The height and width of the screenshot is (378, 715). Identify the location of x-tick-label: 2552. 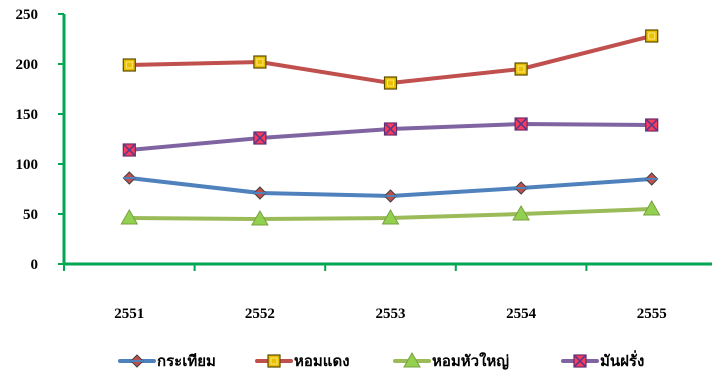
(260, 314).